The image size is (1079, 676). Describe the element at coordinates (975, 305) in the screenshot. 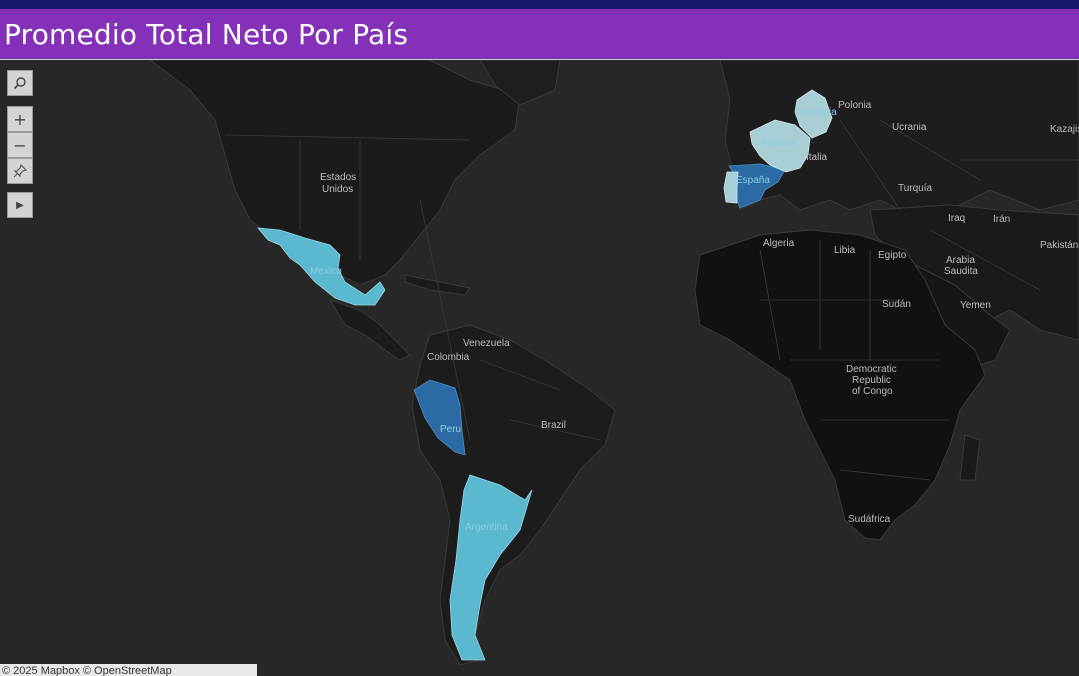

I see `label-yemen: Yemen` at that location.